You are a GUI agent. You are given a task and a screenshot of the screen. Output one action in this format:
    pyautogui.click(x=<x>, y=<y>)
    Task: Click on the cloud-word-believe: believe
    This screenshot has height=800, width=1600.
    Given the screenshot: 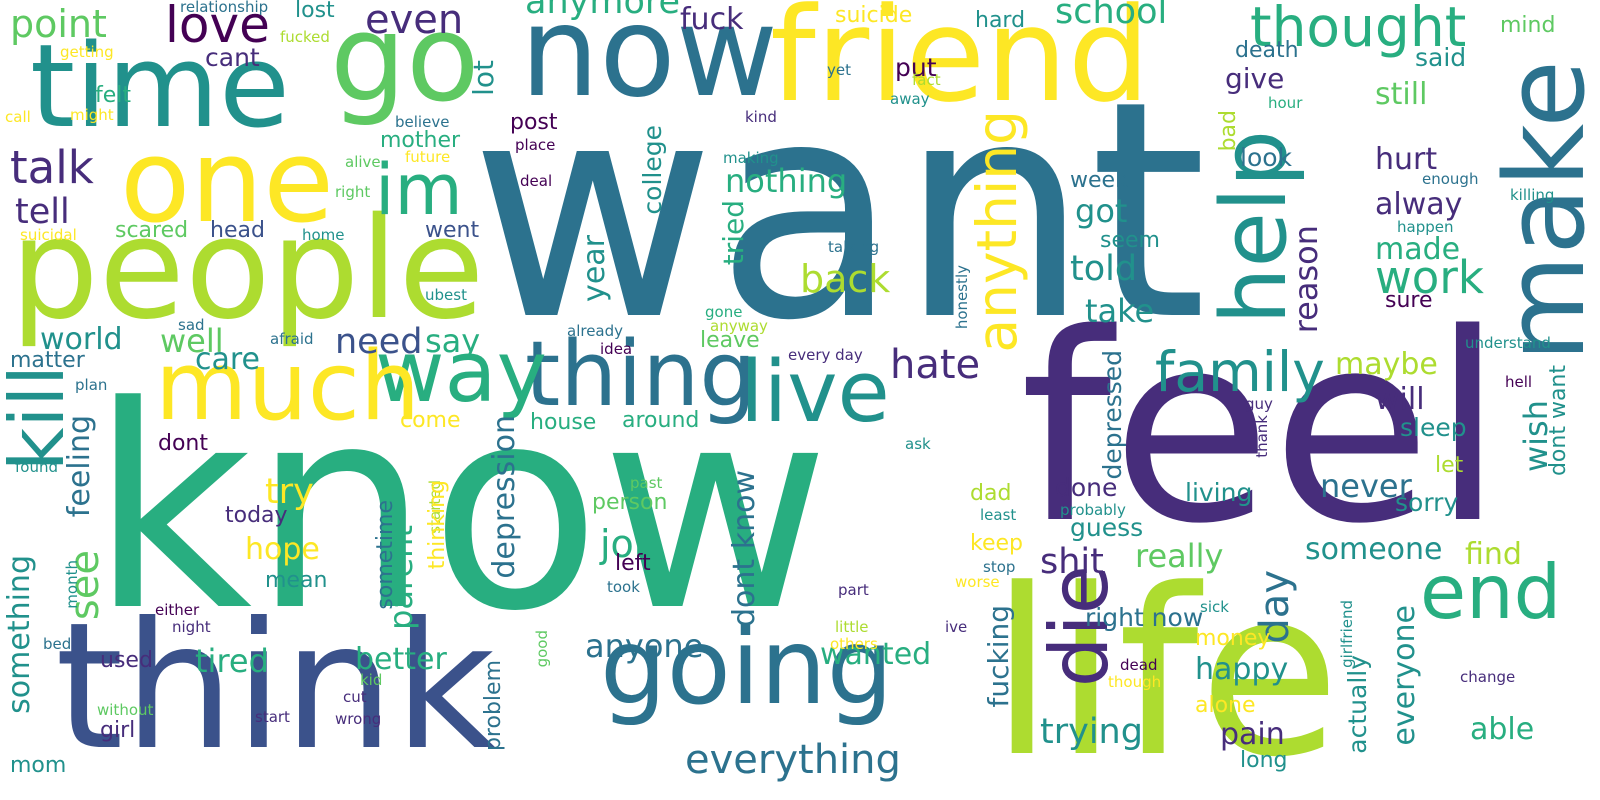 What is the action you would take?
    pyautogui.click(x=422, y=122)
    